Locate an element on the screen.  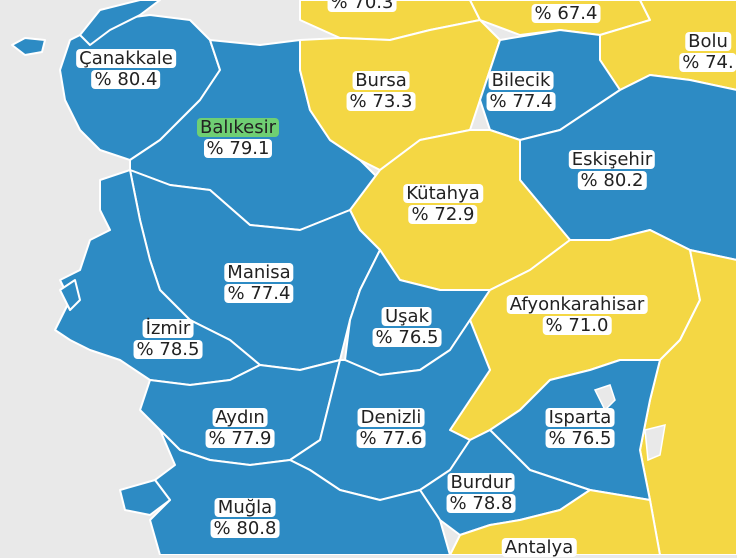
name: İzmir is located at coordinates (168, 328).